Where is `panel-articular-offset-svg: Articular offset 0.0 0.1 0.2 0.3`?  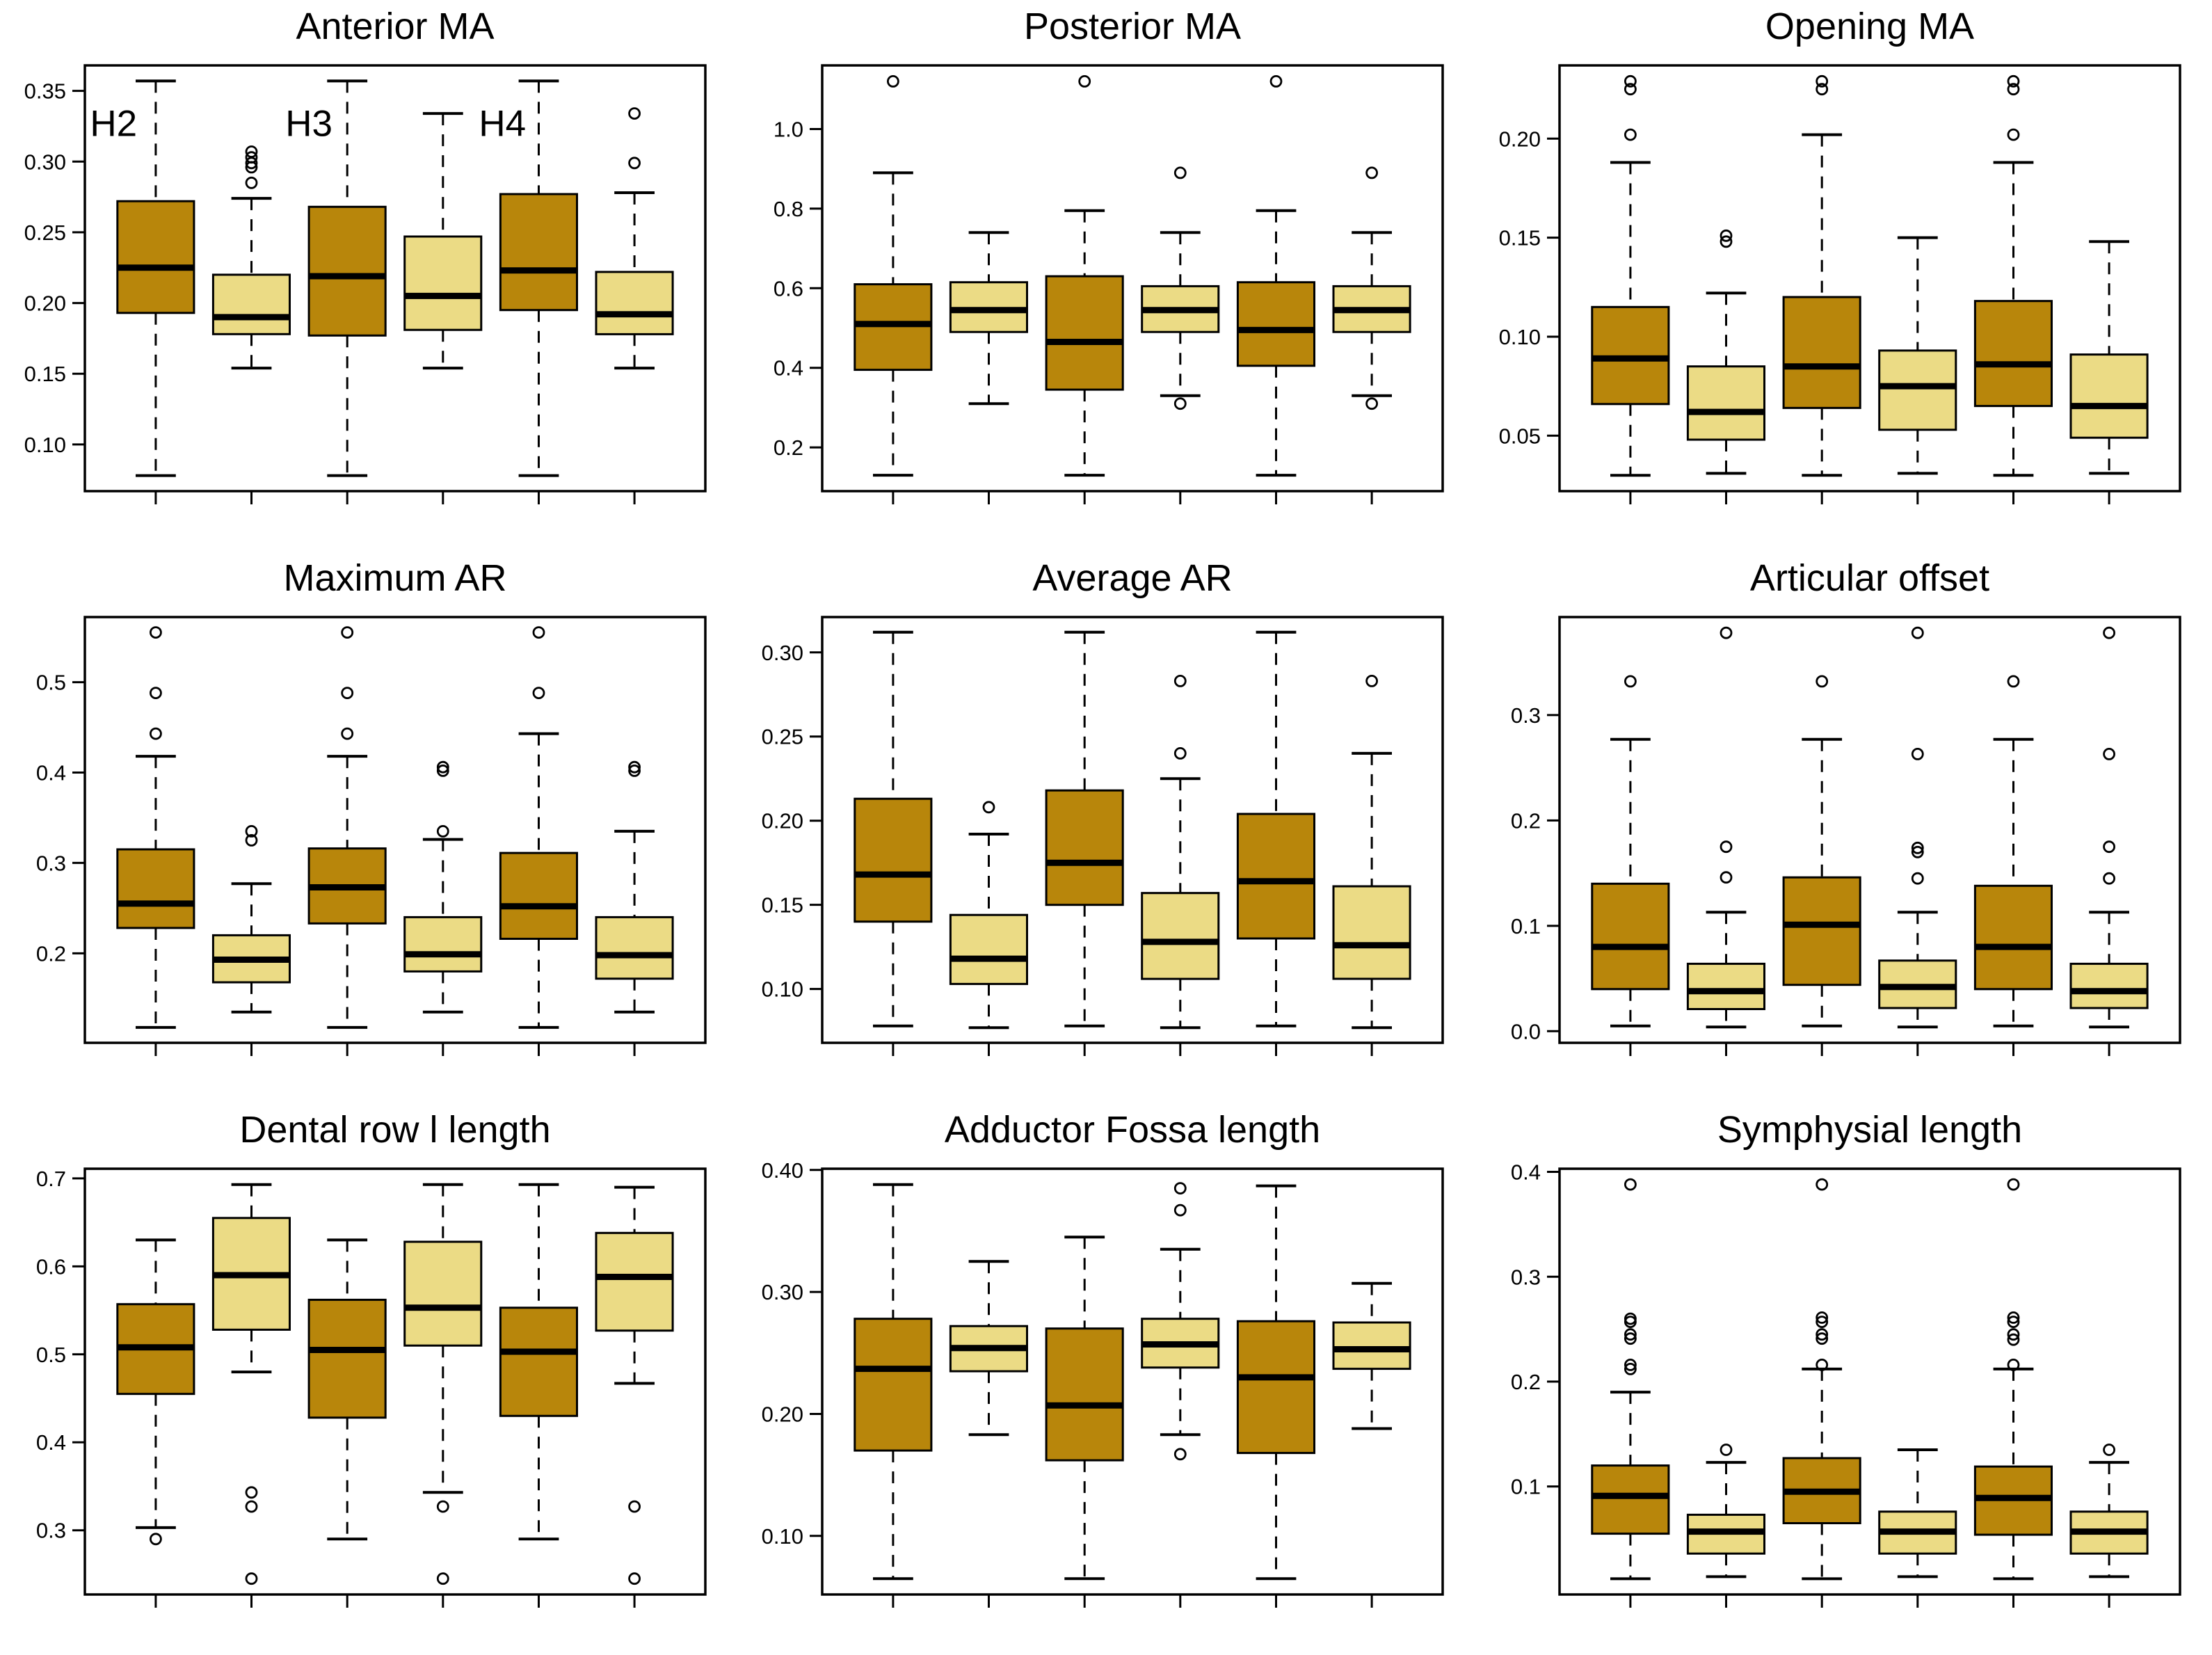 panel-articular-offset-svg: Articular offset 0.0 0.1 0.2 0.3 is located at coordinates (1846, 806).